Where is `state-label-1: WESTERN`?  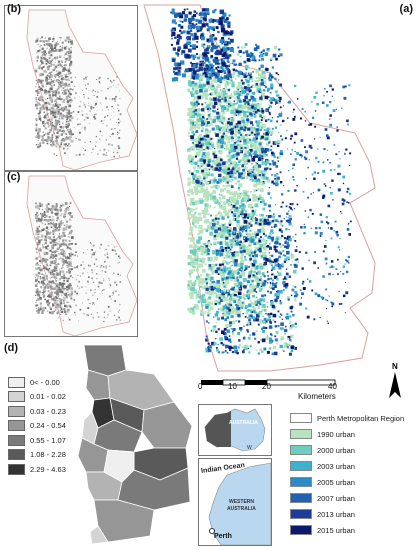 state-label-1: WESTERN is located at coordinates (241, 502).